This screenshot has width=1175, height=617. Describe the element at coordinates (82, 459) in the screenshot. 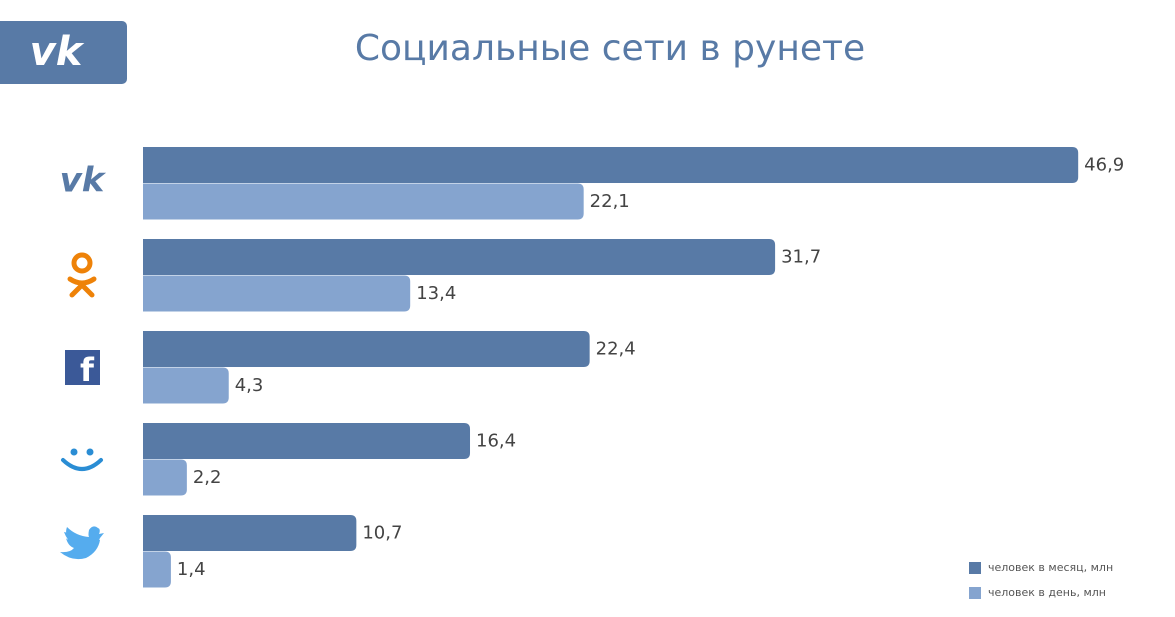

I see `icon-mail-smile` at that location.